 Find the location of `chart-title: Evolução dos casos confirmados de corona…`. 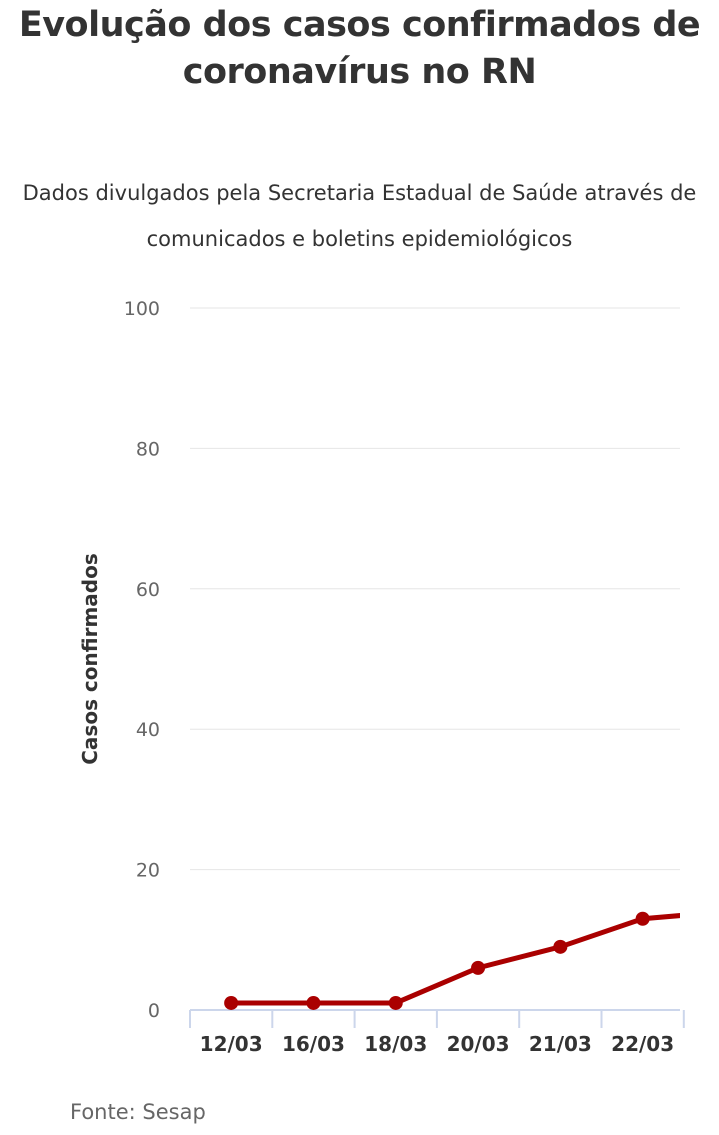

chart-title: Evolução dos casos confirmados de corona… is located at coordinates (359, 48).